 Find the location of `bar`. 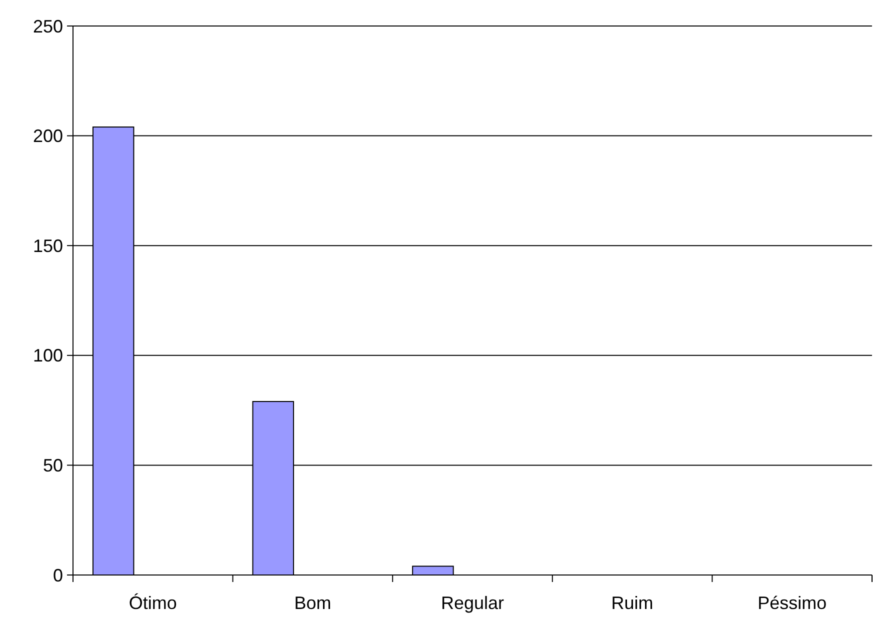

bar is located at coordinates (433, 571).